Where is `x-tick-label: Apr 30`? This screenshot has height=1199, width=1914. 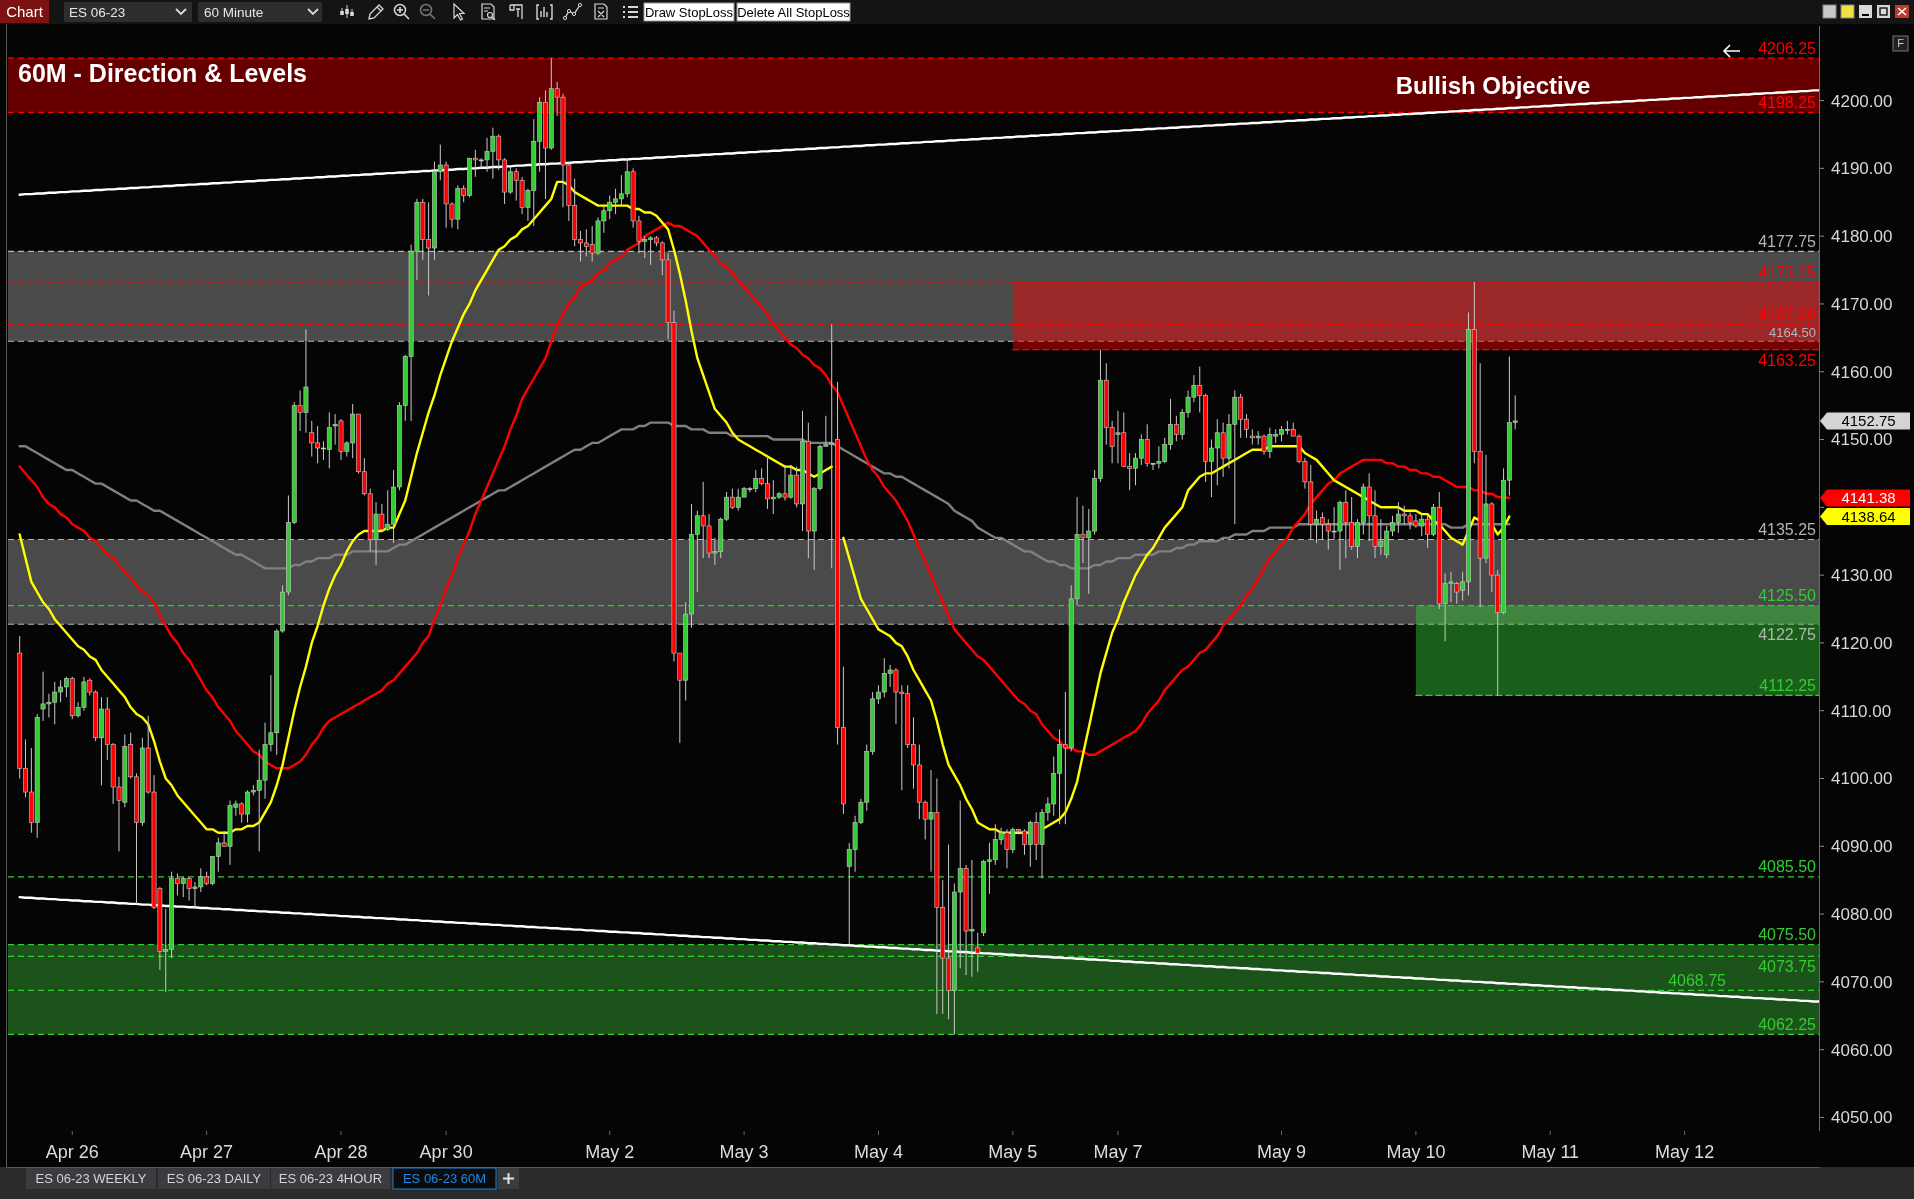
x-tick-label: Apr 30 is located at coordinates (446, 1152).